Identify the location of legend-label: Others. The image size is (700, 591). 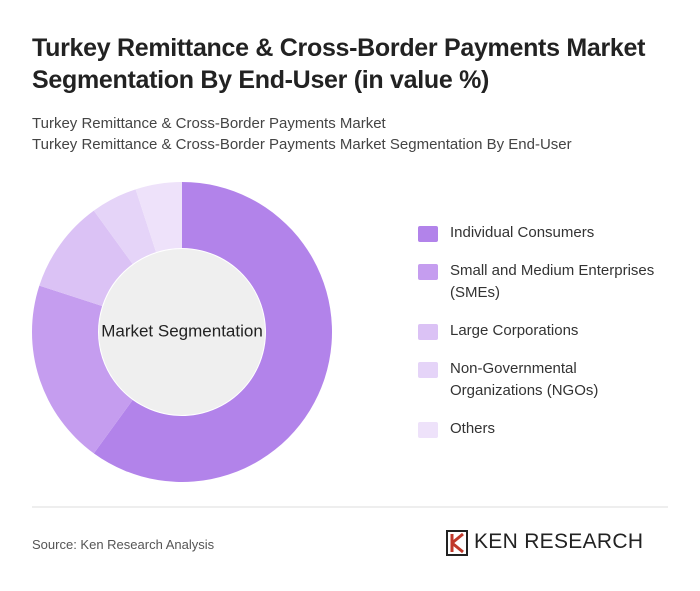
(473, 428).